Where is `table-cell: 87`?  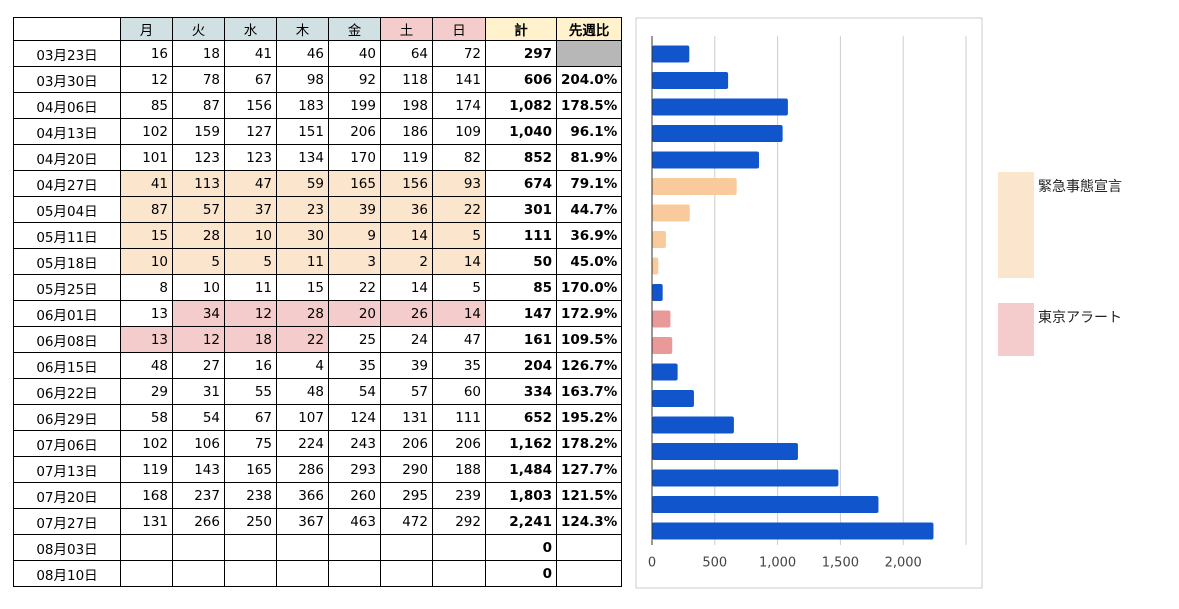
table-cell: 87 is located at coordinates (146, 209).